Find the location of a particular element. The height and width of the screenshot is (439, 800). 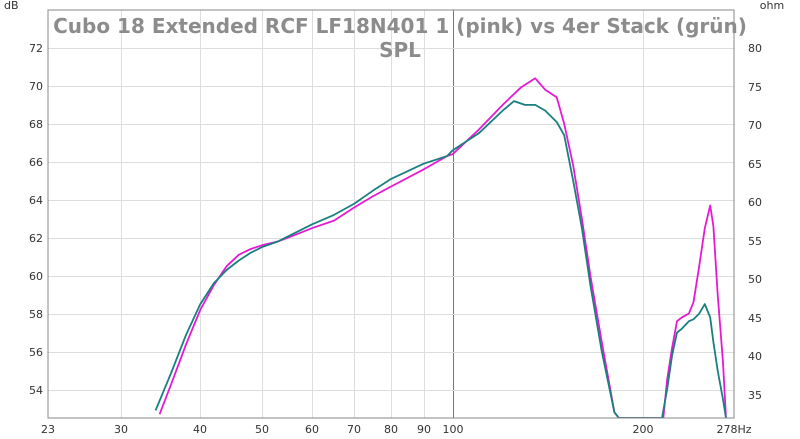

y-left-tick-label: 62 is located at coordinates (36, 238).